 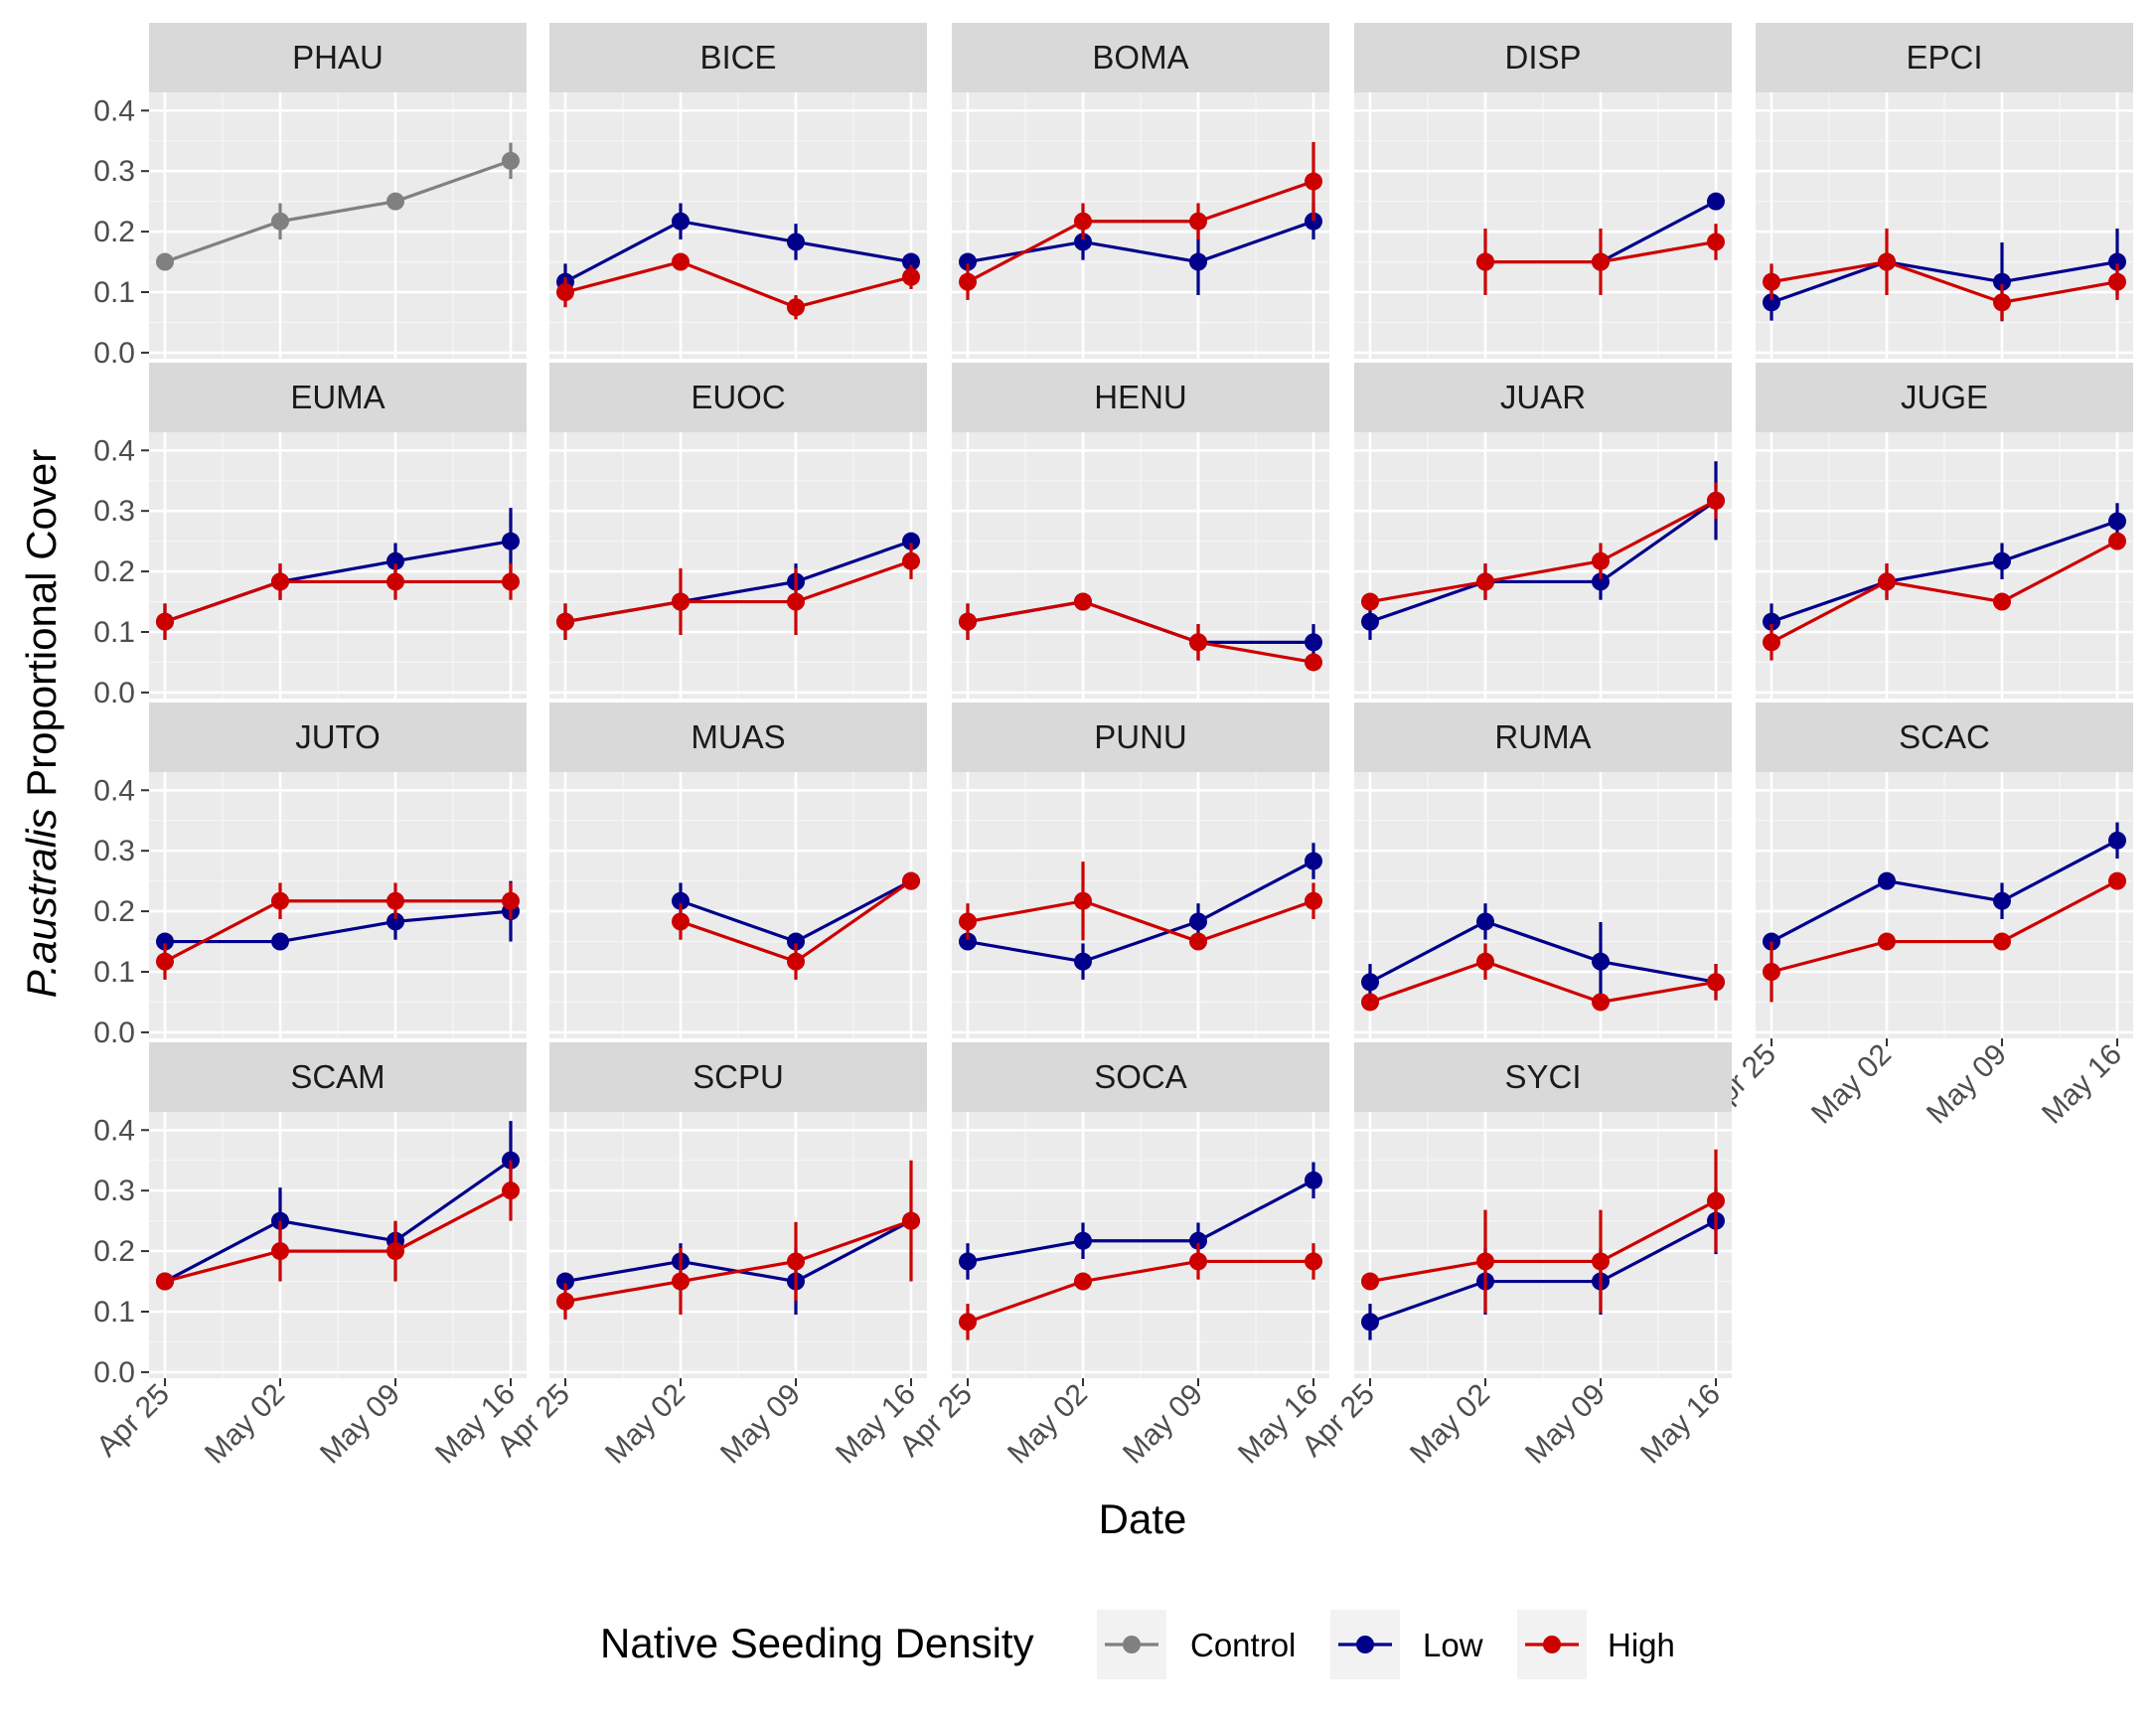 I want to click on facet-panel-boma: BOMA, so click(x=1141, y=191).